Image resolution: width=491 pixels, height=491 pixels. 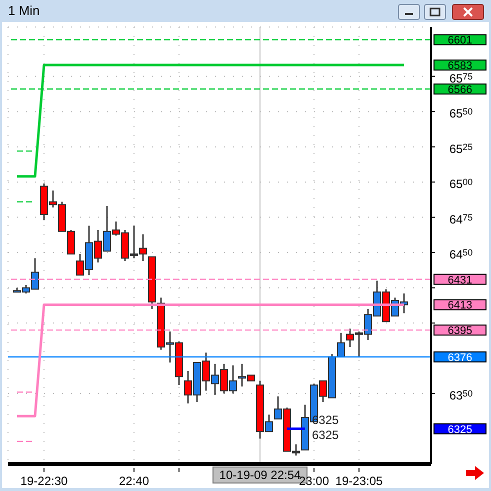 I want to click on text: 6325, so click(x=460, y=430).